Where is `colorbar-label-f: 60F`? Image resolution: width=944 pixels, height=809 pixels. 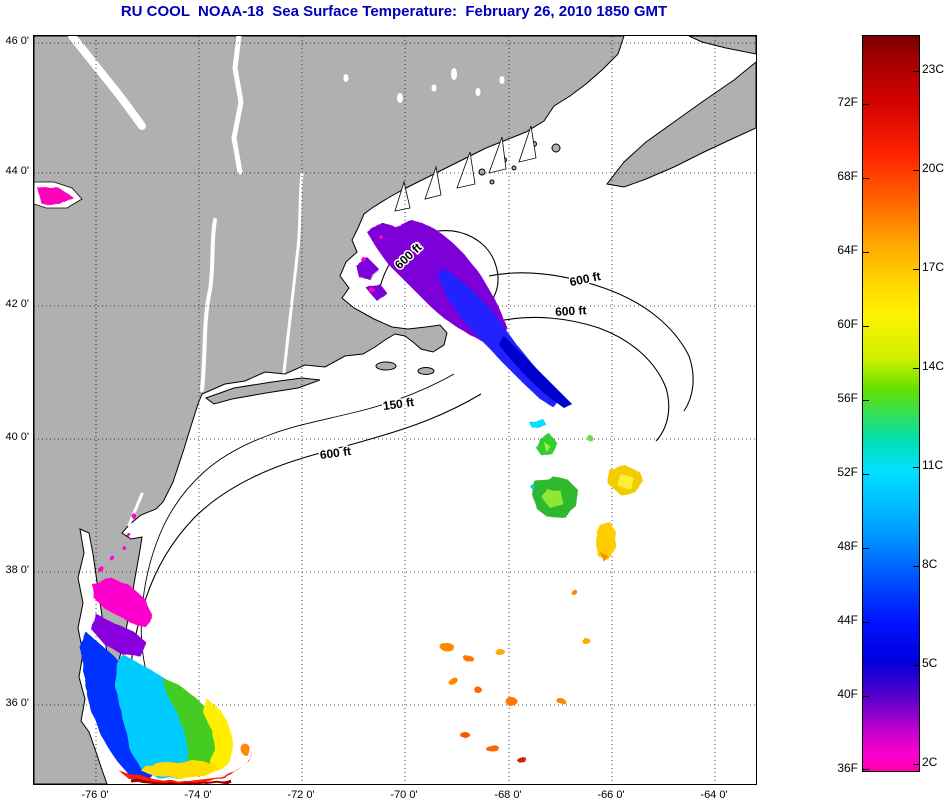
colorbar-label-f: 60F is located at coordinates (847, 324).